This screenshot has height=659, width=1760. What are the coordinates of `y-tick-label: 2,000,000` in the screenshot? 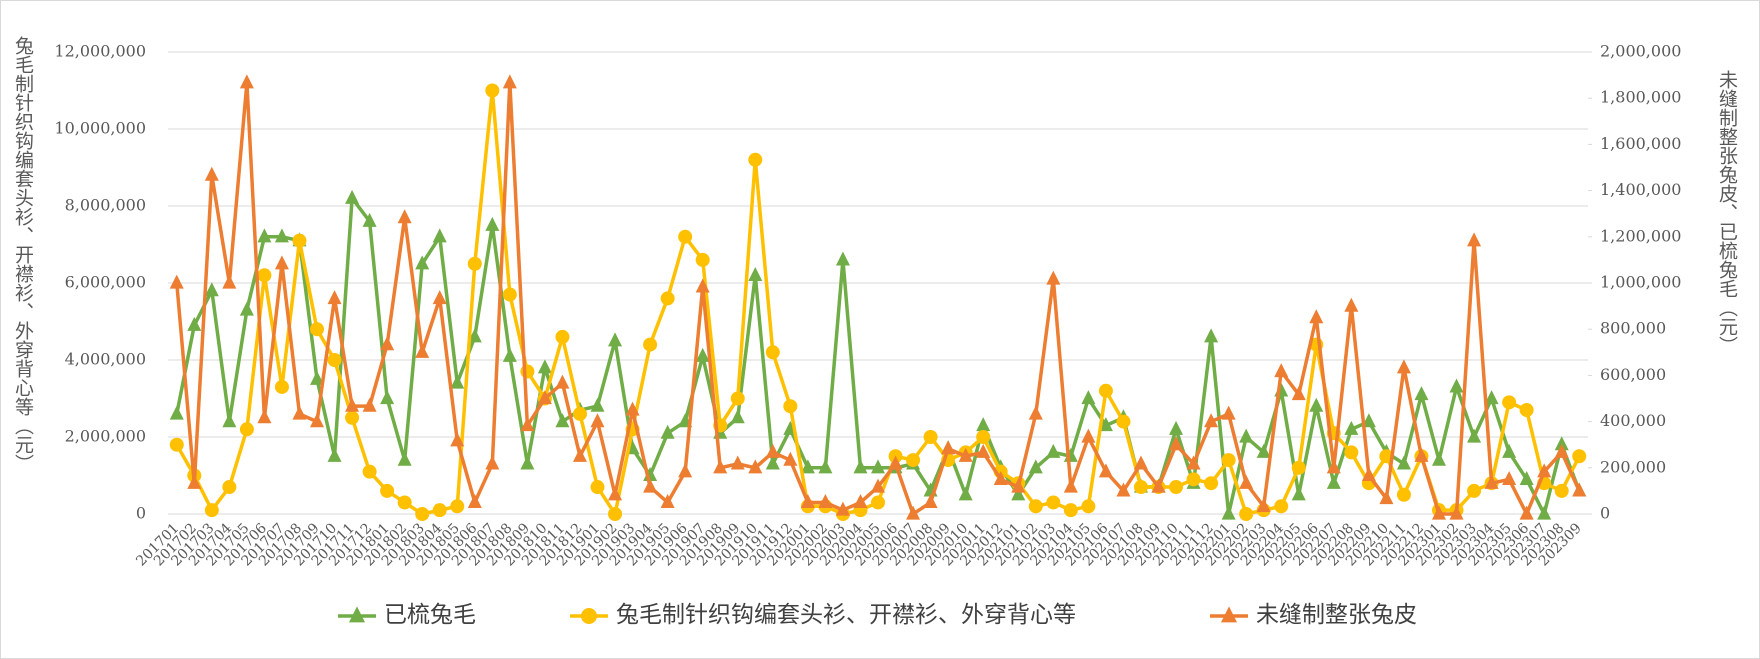 It's located at (105, 436).